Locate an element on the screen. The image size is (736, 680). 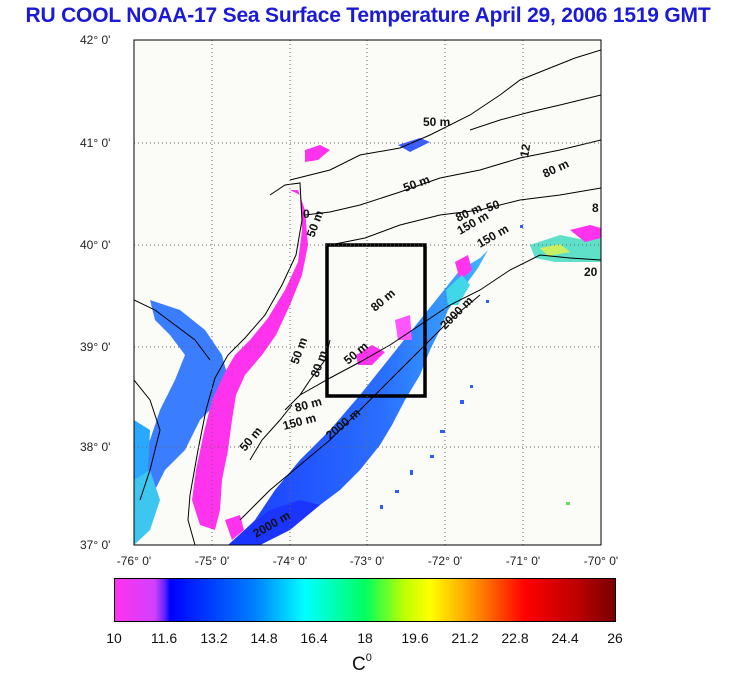
lon-label: -75° 0' is located at coordinates (212, 561).